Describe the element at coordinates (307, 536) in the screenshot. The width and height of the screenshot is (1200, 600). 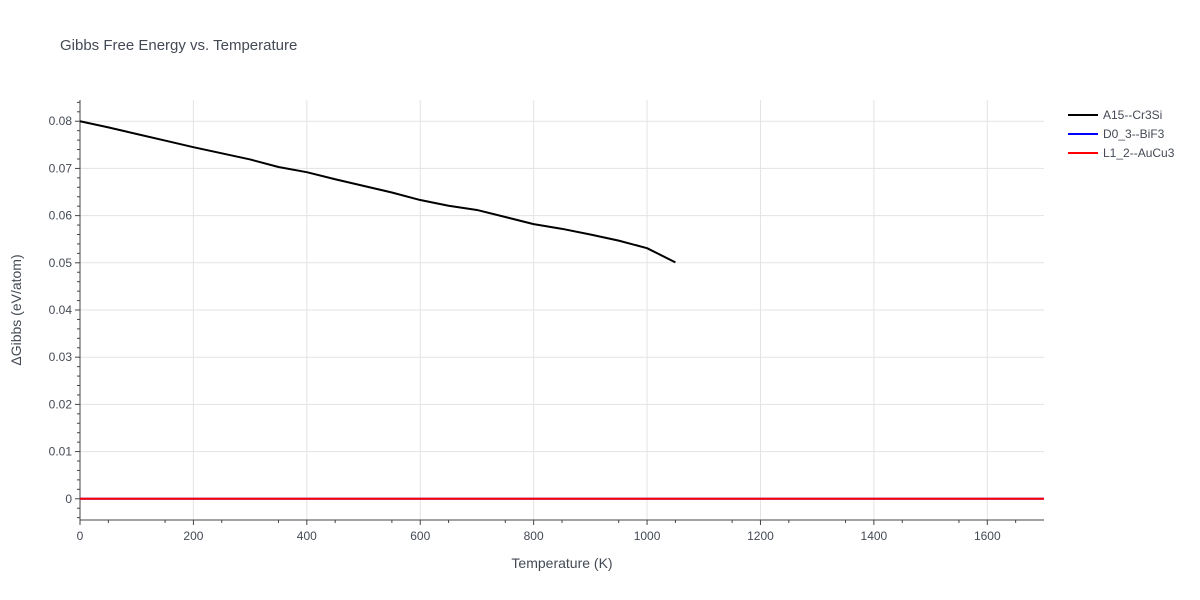
I see `x-tick-label: 400` at that location.